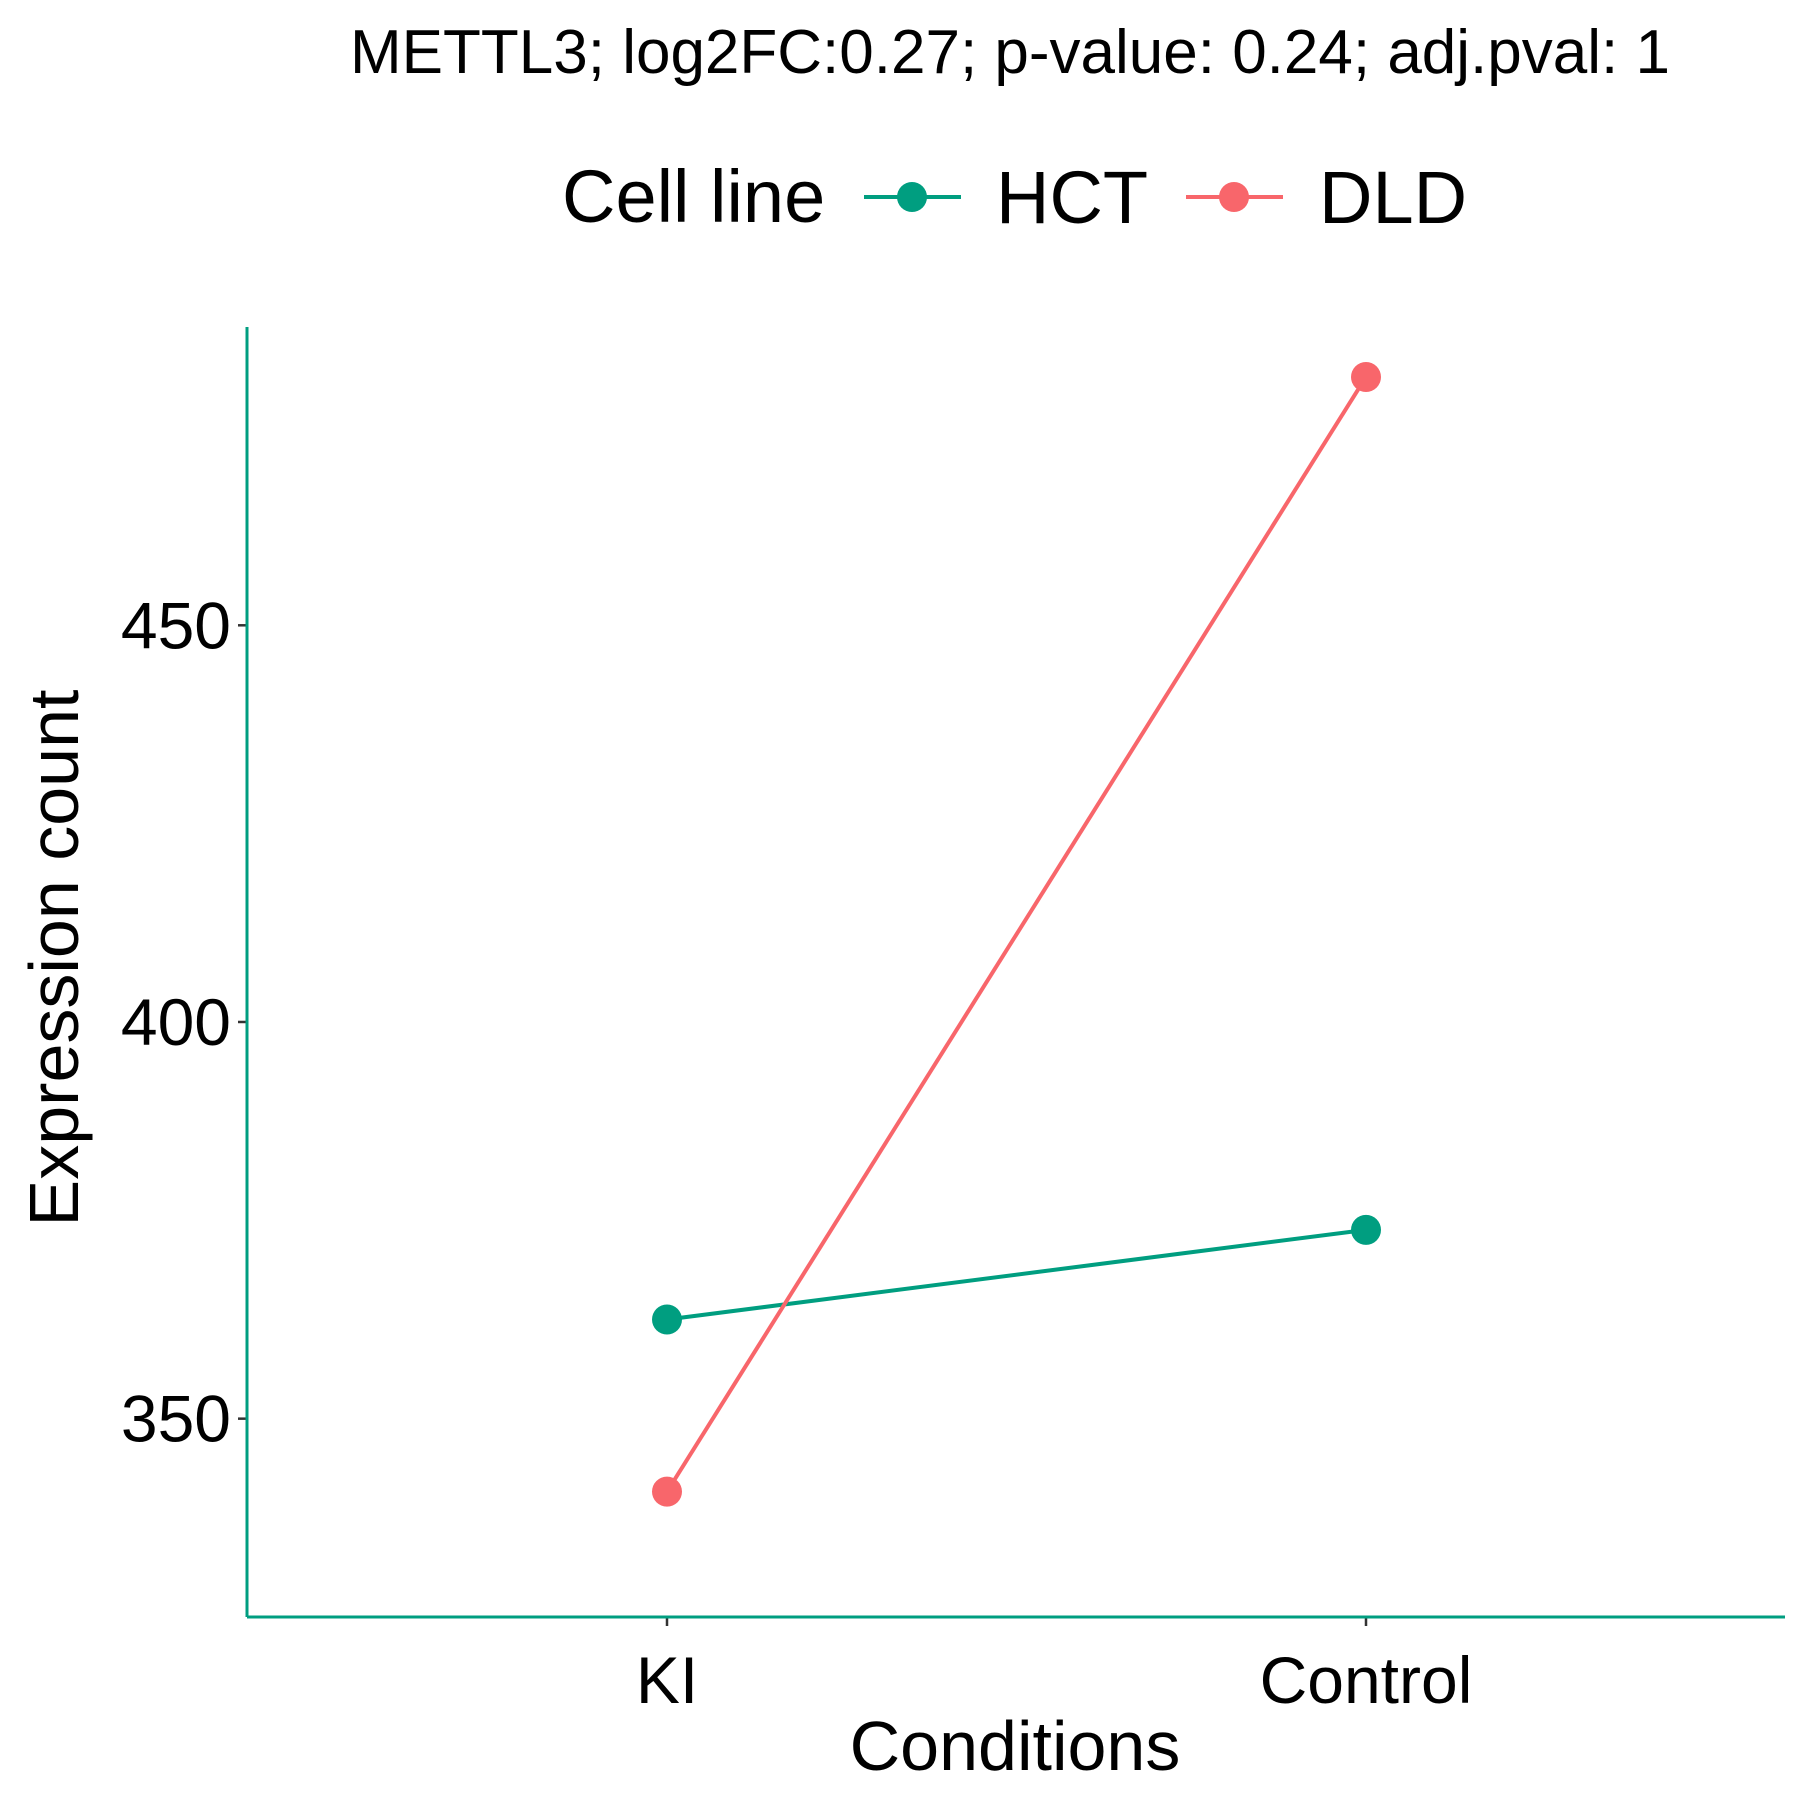 The height and width of the screenshot is (1800, 1800). I want to click on x-tick-label: KI, so click(667, 1680).